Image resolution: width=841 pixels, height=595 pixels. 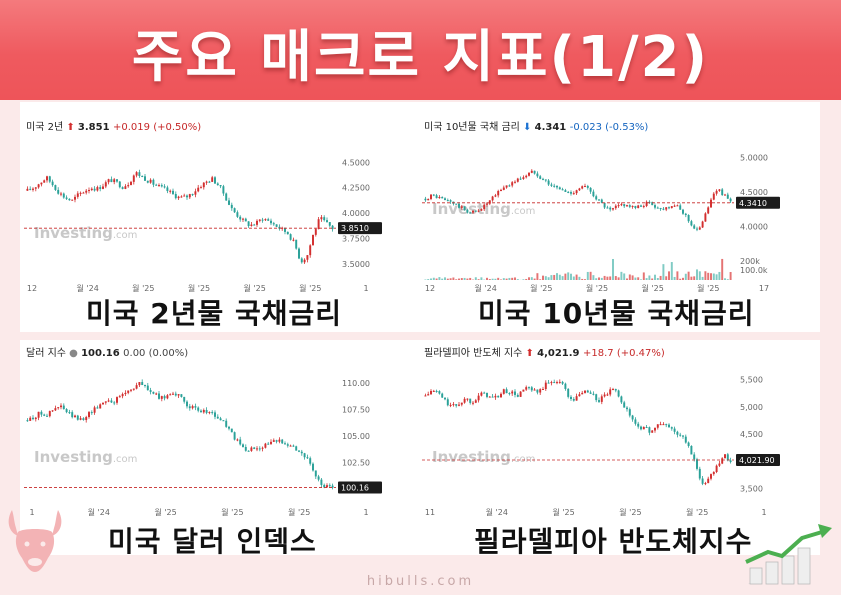 What do you see at coordinates (475, 353) in the screenshot?
I see `instrument-name: 필라델피아 반도체 지수` at bounding box center [475, 353].